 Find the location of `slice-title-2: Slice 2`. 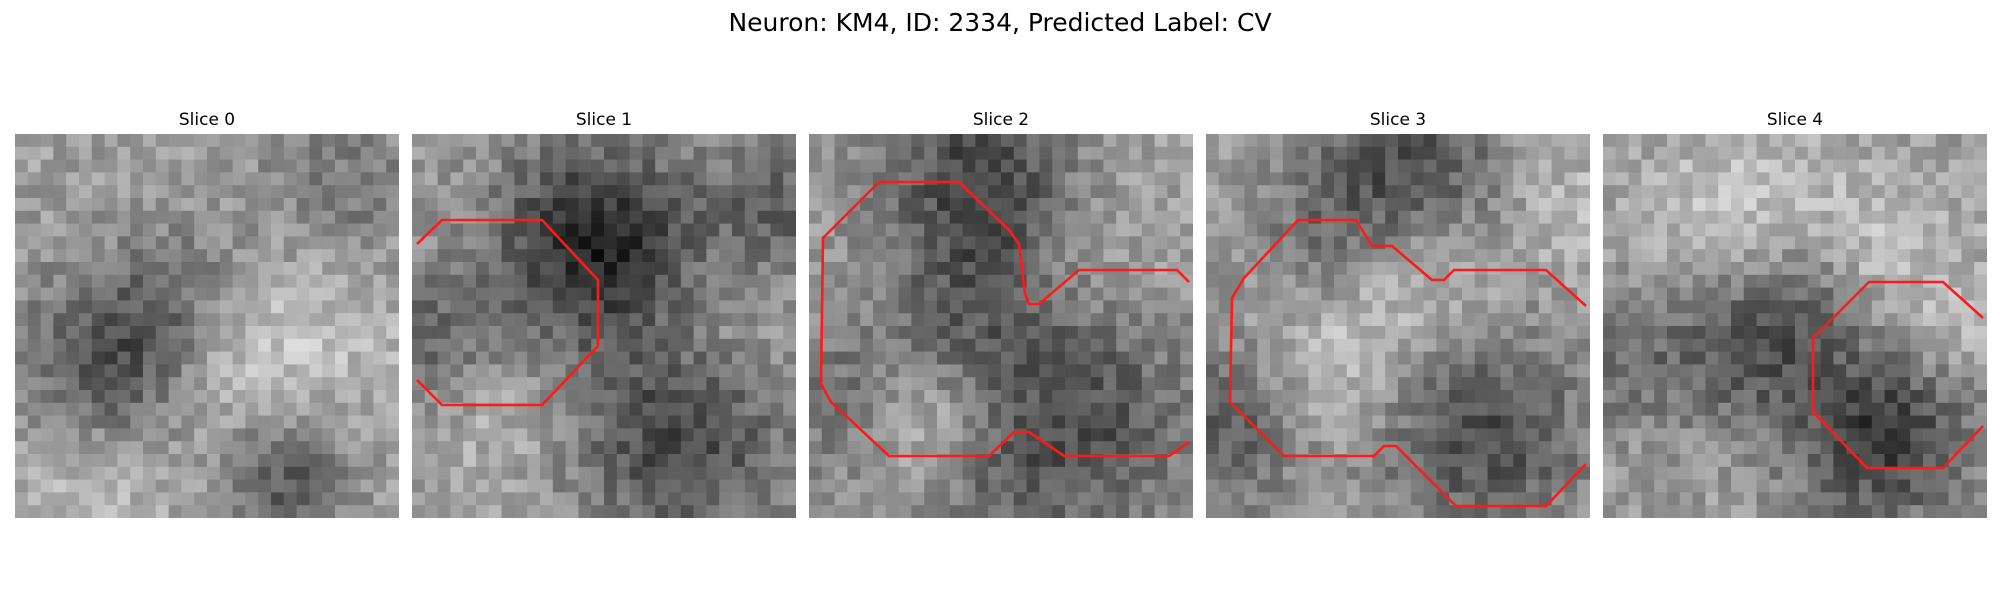

slice-title-2: Slice 2 is located at coordinates (1001, 120).